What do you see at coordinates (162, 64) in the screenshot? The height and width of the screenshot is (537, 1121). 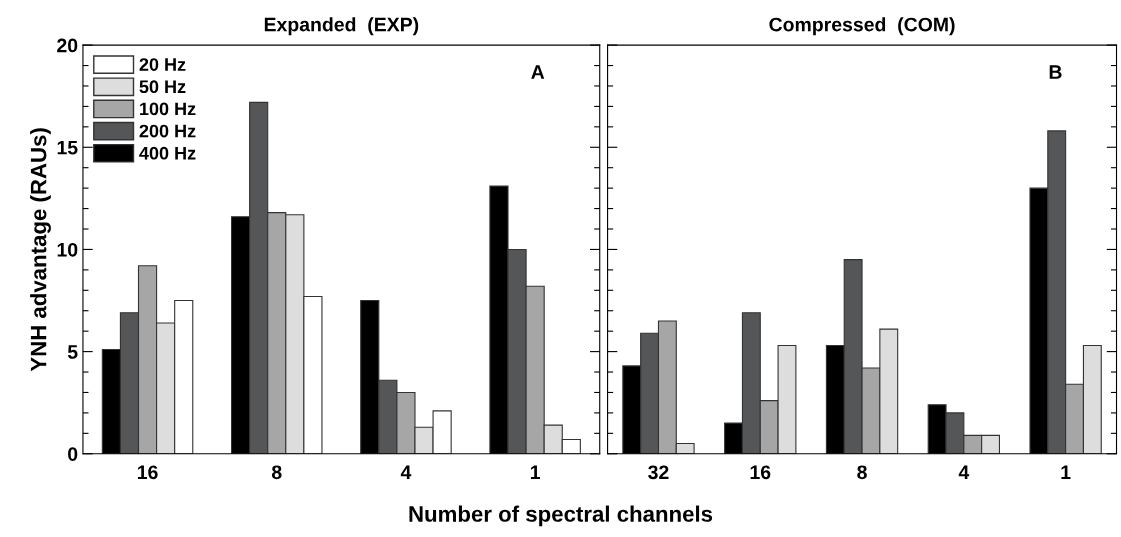 I see `legend-label: 20 Hz` at bounding box center [162, 64].